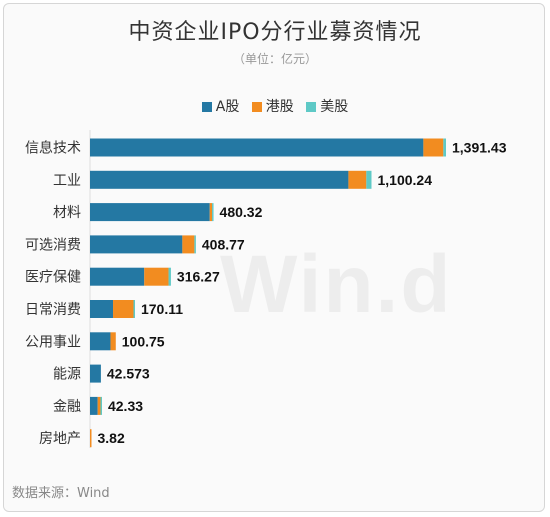 The width and height of the screenshot is (550, 517). I want to click on data-label-total: 42.573, so click(128, 374).